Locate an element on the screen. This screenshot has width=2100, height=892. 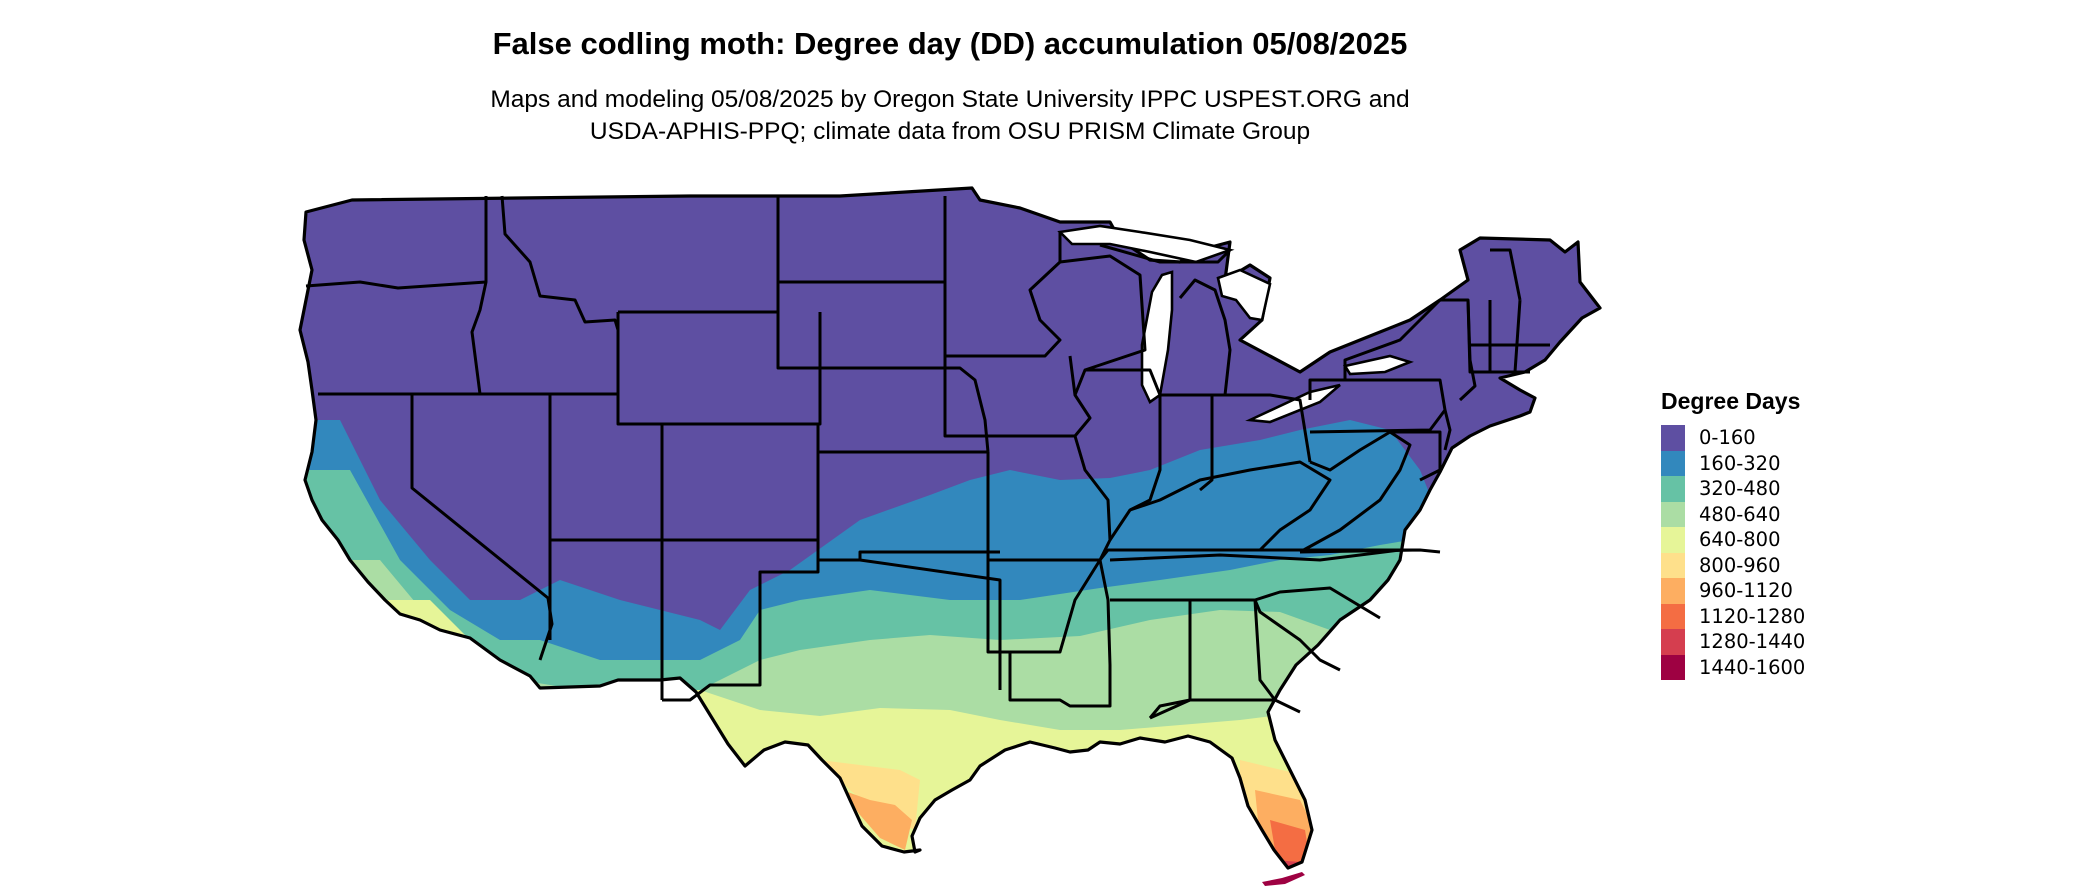
legend-item: 0-160 is located at coordinates (1733, 438).